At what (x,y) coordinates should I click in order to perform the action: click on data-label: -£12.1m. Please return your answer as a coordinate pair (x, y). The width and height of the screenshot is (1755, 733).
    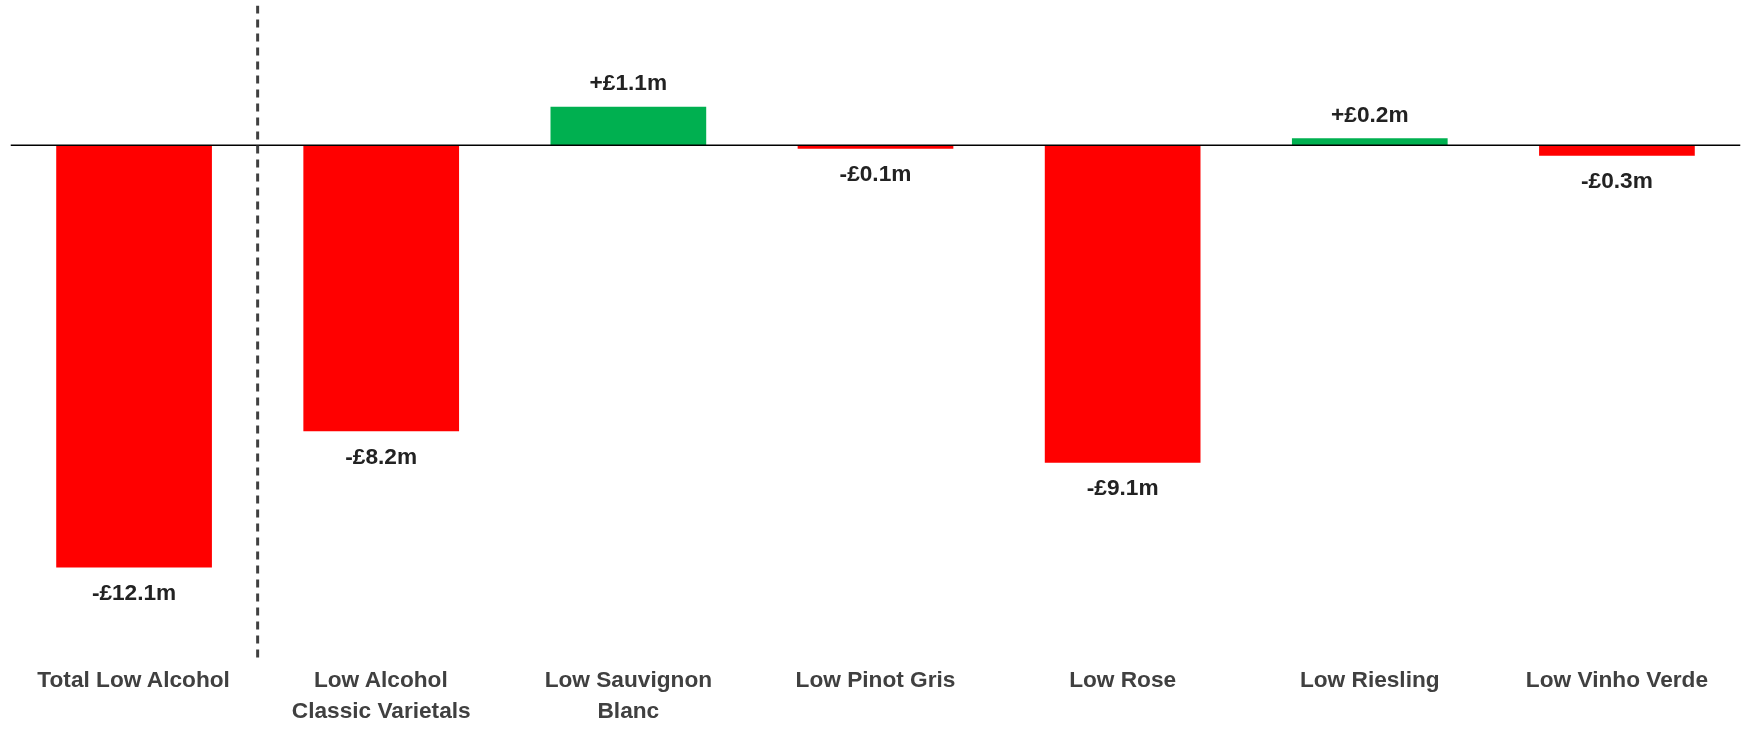
    Looking at the image, I should click on (134, 591).